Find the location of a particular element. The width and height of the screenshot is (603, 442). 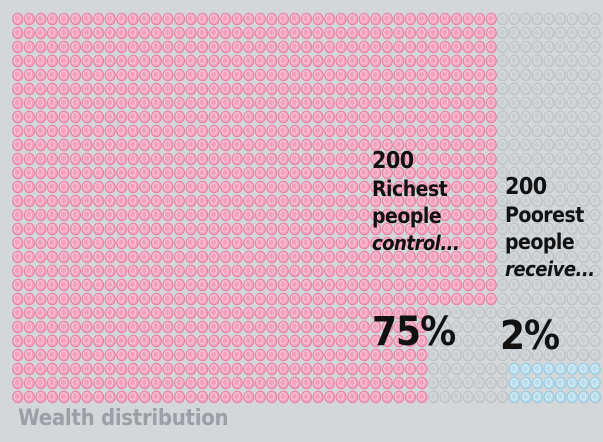

poorest-coin-rim is located at coordinates (537, 382).